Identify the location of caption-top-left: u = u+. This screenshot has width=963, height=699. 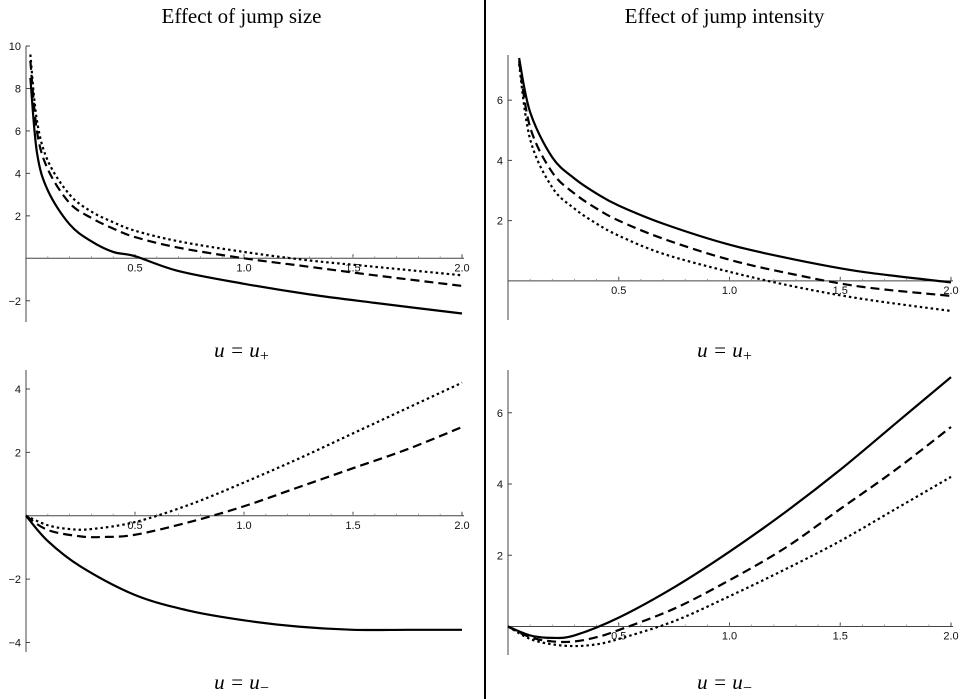
(241, 351).